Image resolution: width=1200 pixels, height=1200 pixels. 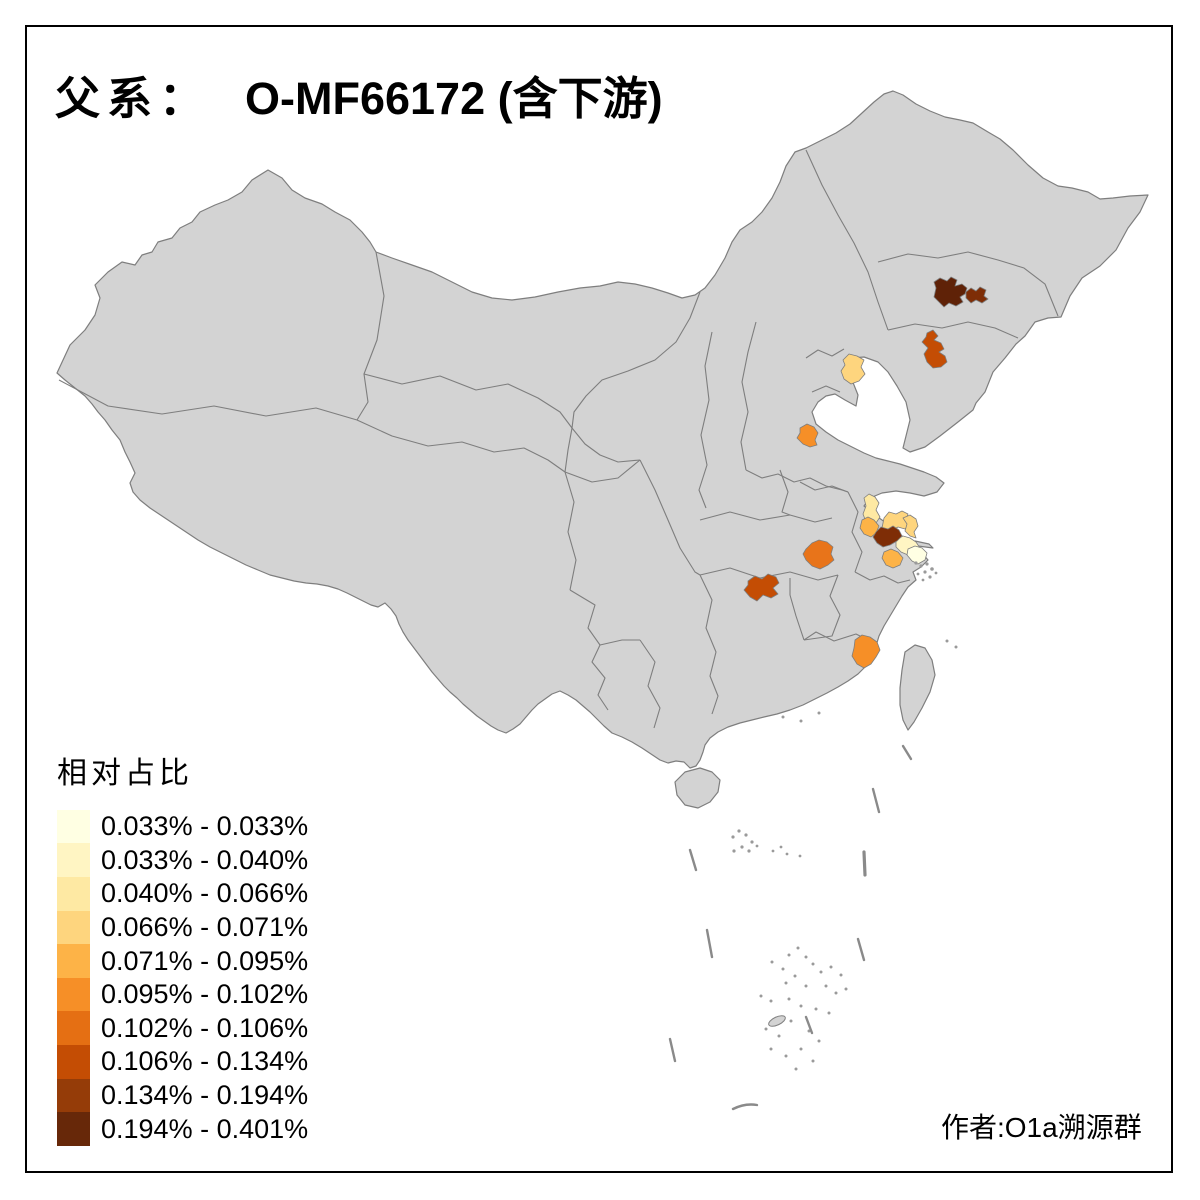 I want to click on legend-row: 0.033% - 0.033%, so click(x=183, y=826).